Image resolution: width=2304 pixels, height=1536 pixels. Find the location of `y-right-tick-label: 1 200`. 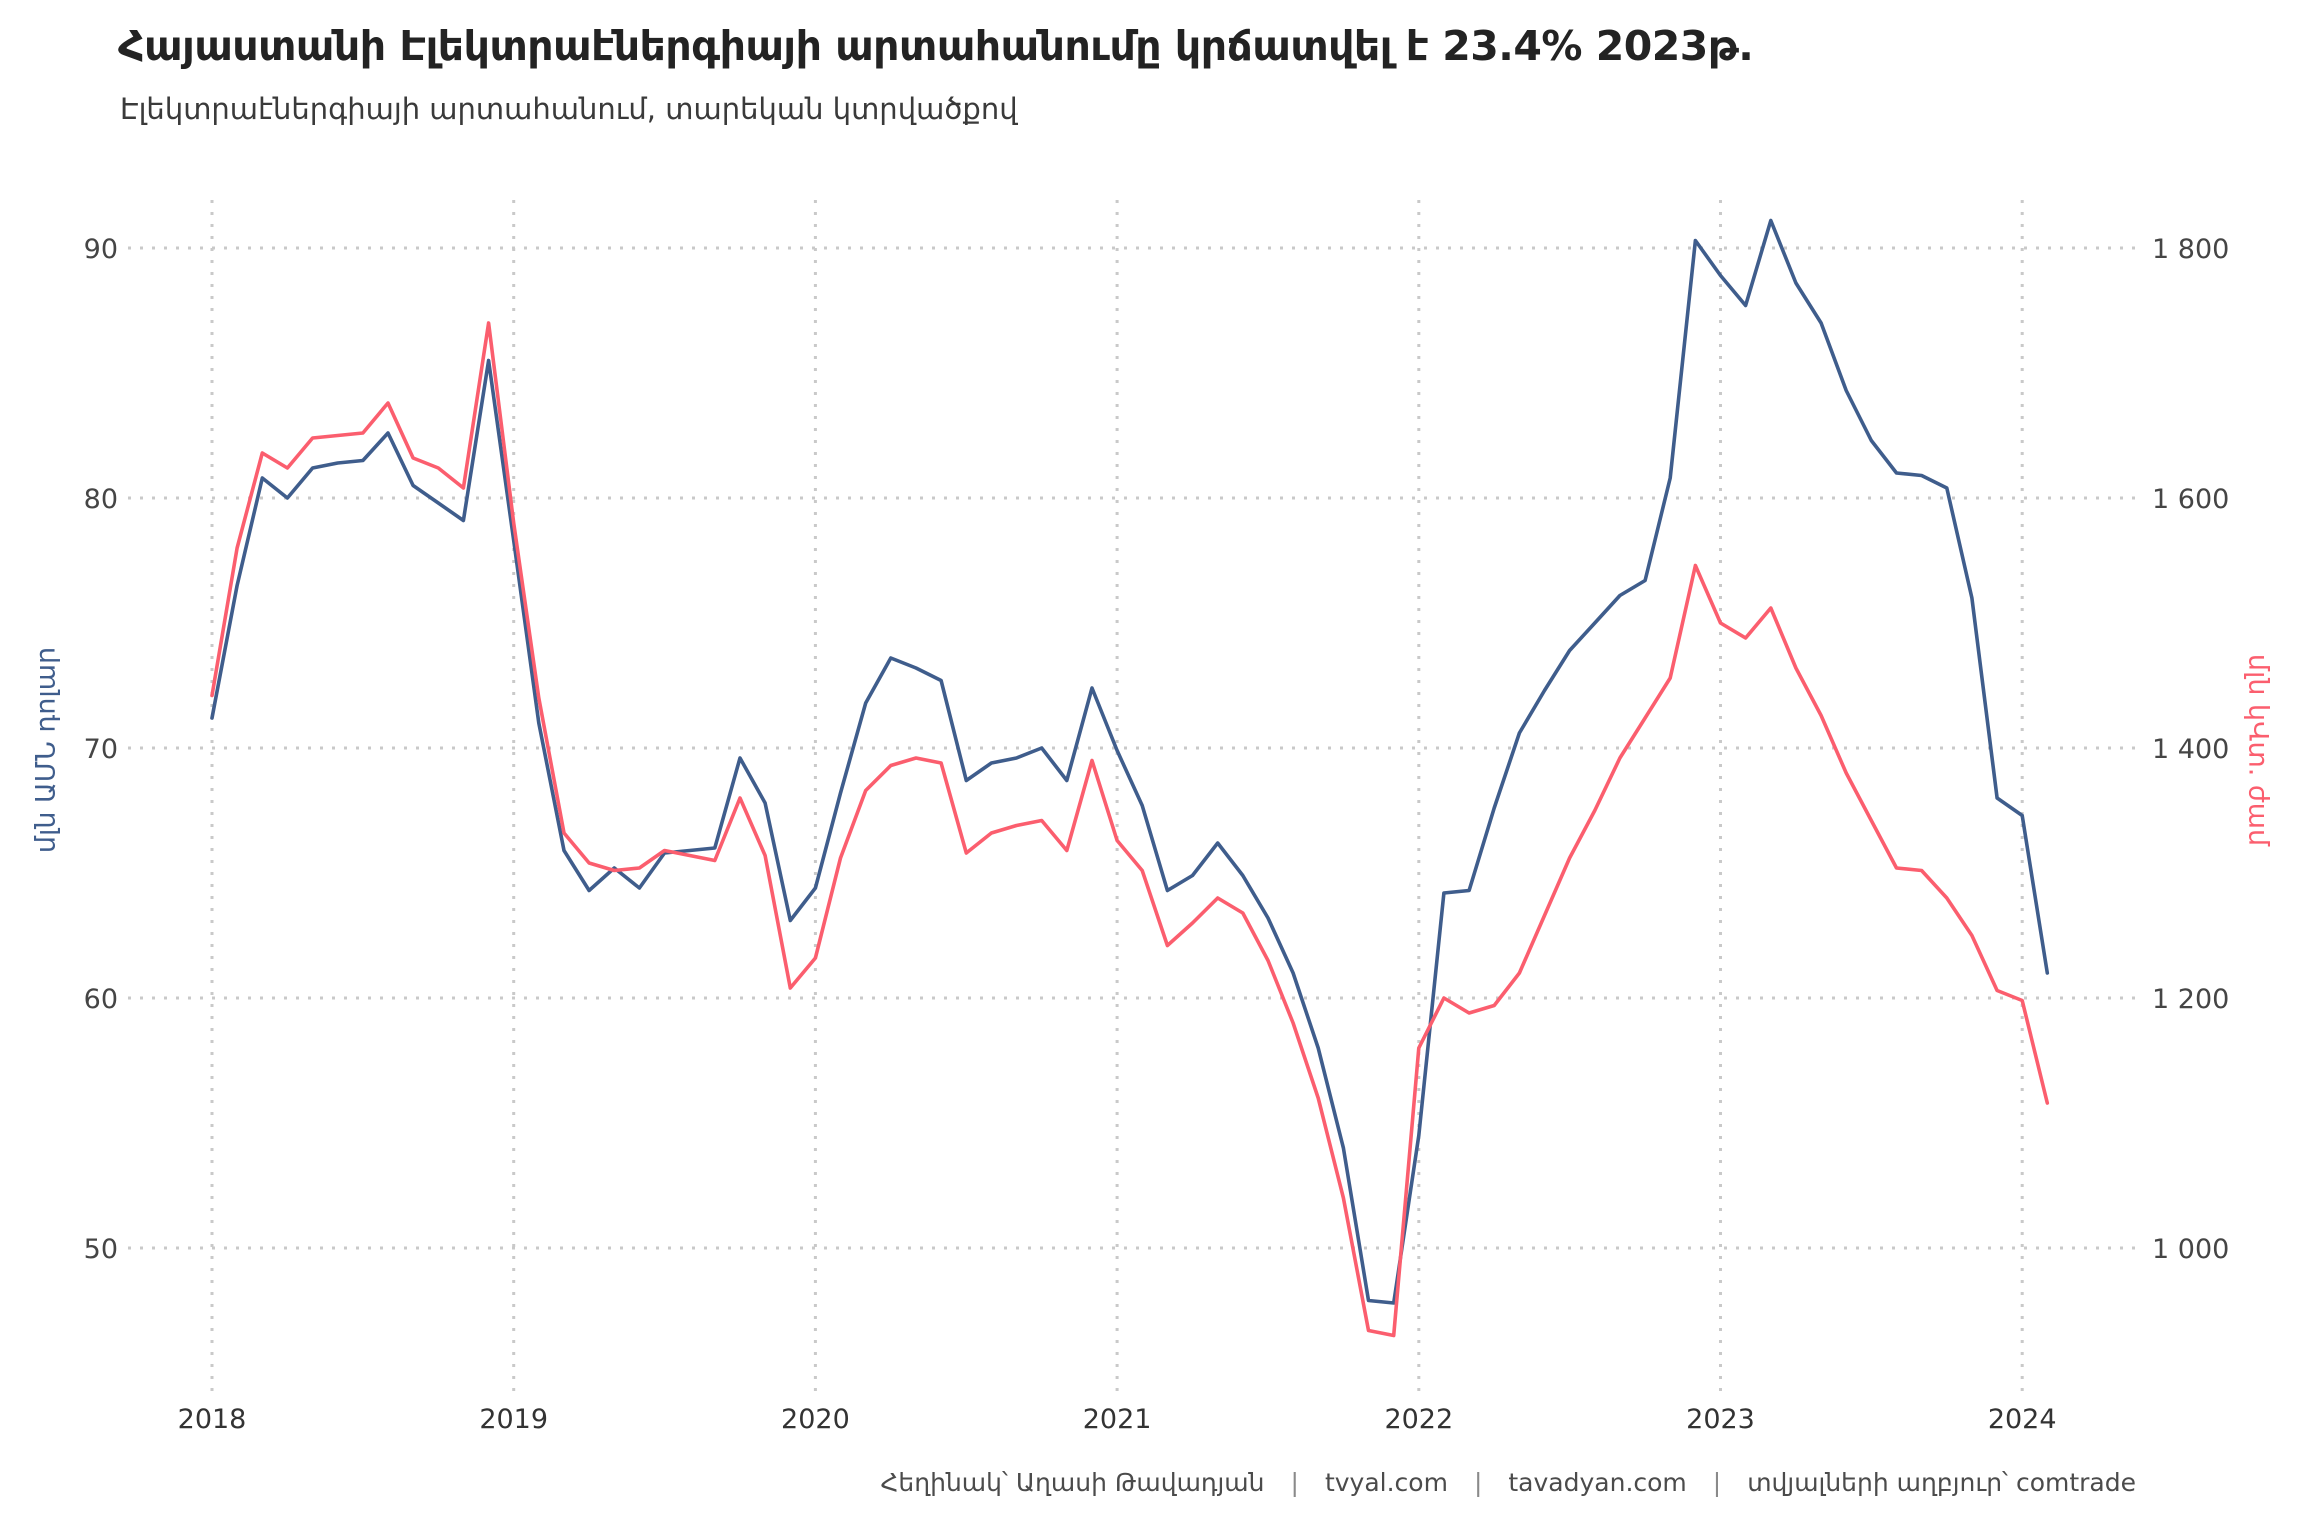

y-right-tick-label: 1 200 is located at coordinates (2190, 999).